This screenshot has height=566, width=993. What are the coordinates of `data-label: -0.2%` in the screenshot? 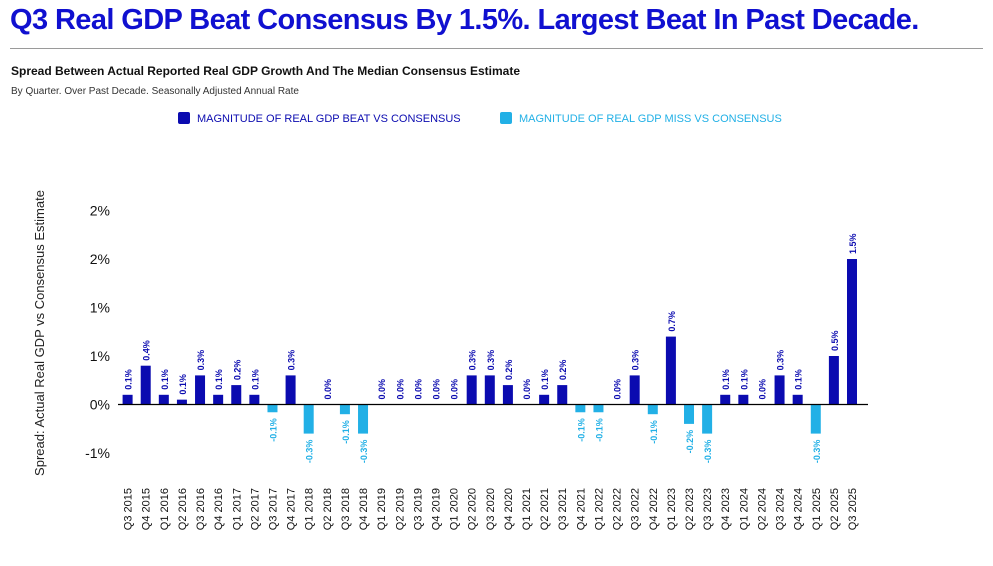 It's located at (690, 442).